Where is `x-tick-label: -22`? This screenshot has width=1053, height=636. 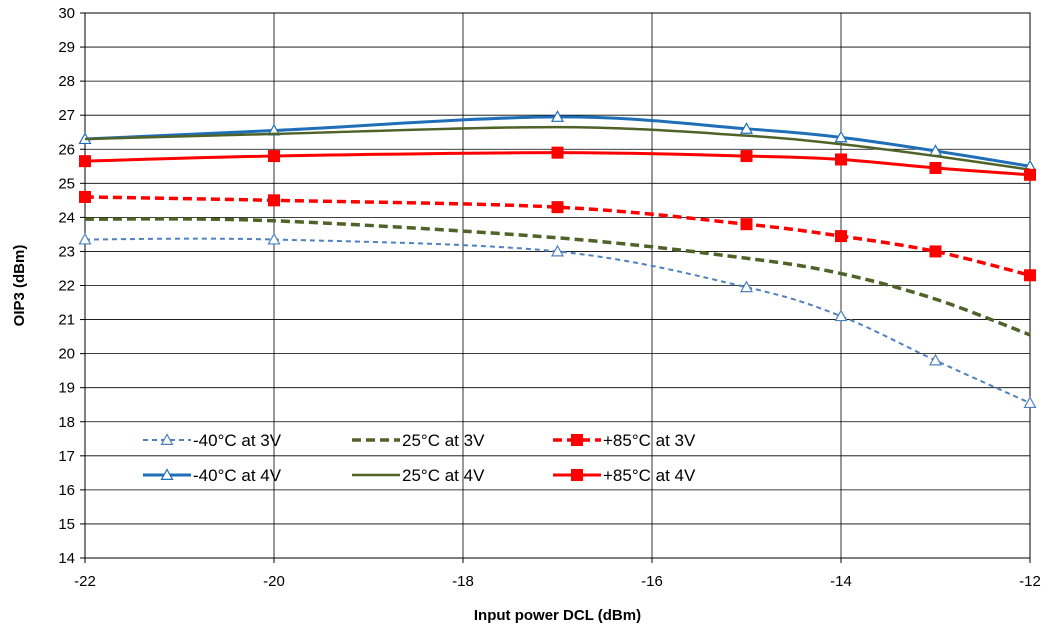
x-tick-label: -22 is located at coordinates (85, 581).